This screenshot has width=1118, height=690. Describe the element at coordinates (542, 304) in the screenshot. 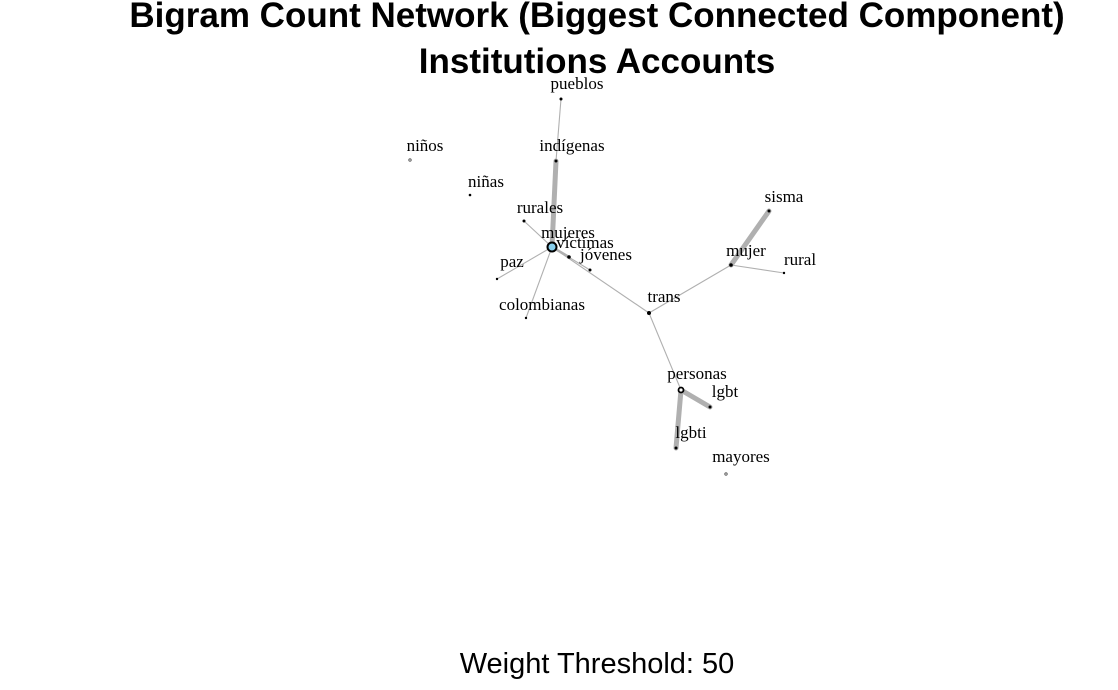

I see `node-label-colombianas: colombianas` at that location.